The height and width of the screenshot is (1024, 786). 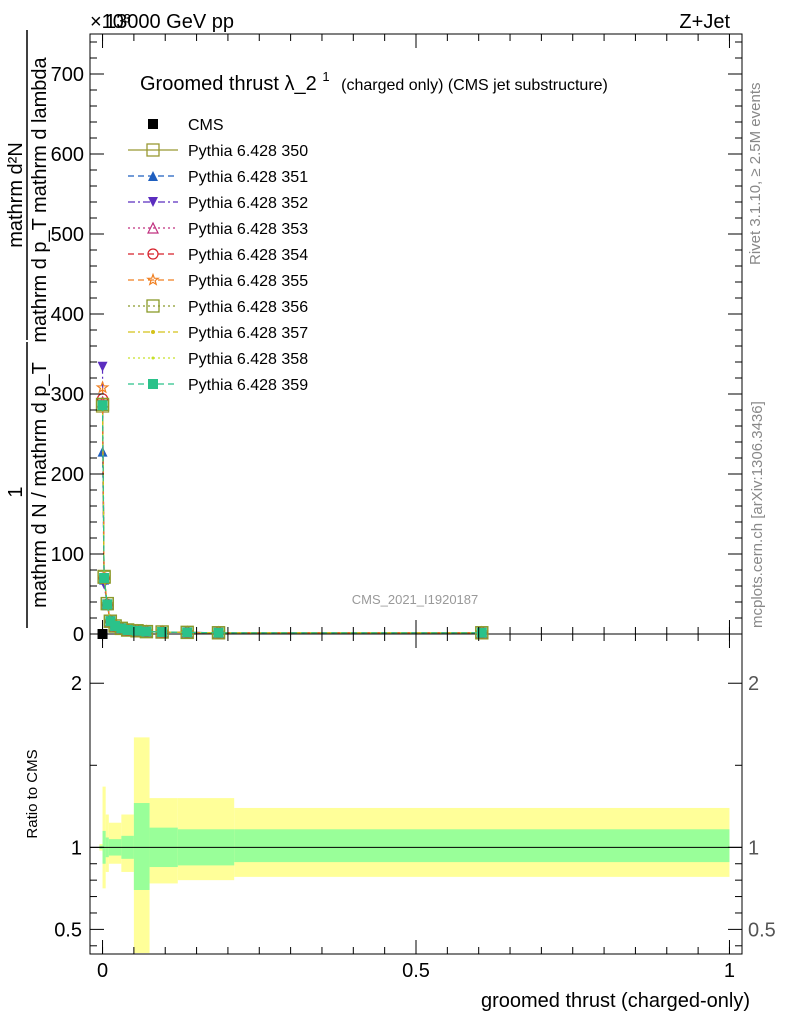 What do you see at coordinates (415, 599) in the screenshot?
I see `analysis-watermark: CMS_2021_I1920187` at bounding box center [415, 599].